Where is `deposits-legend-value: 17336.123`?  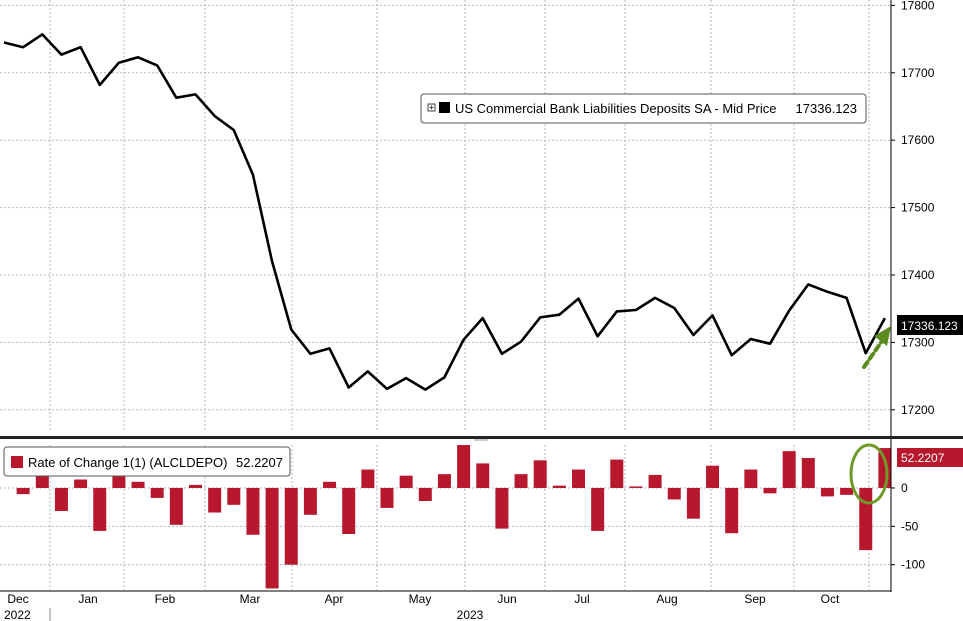
deposits-legend-value: 17336.123 is located at coordinates (826, 108).